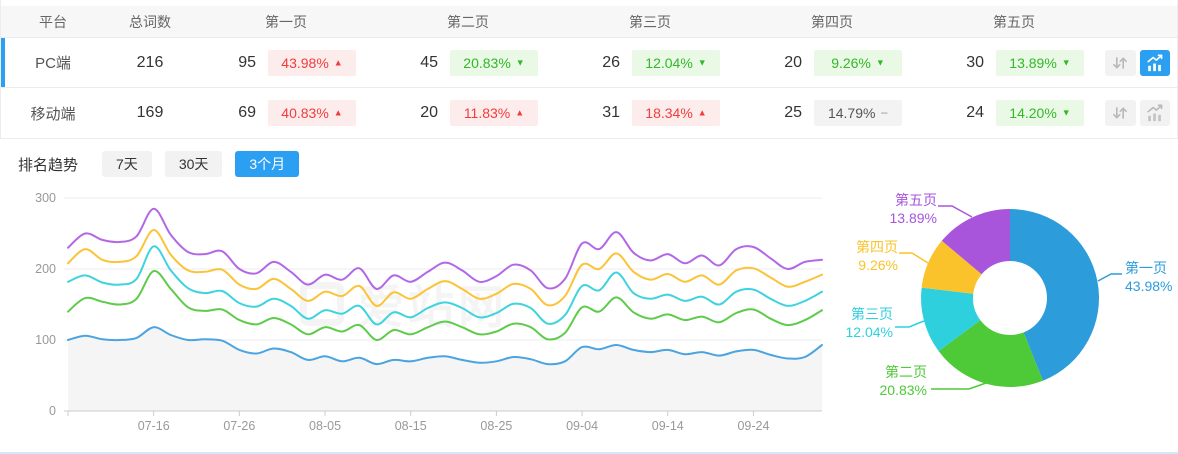 The width and height of the screenshot is (1178, 454). I want to click on svg-text: 0, so click(52, 411).